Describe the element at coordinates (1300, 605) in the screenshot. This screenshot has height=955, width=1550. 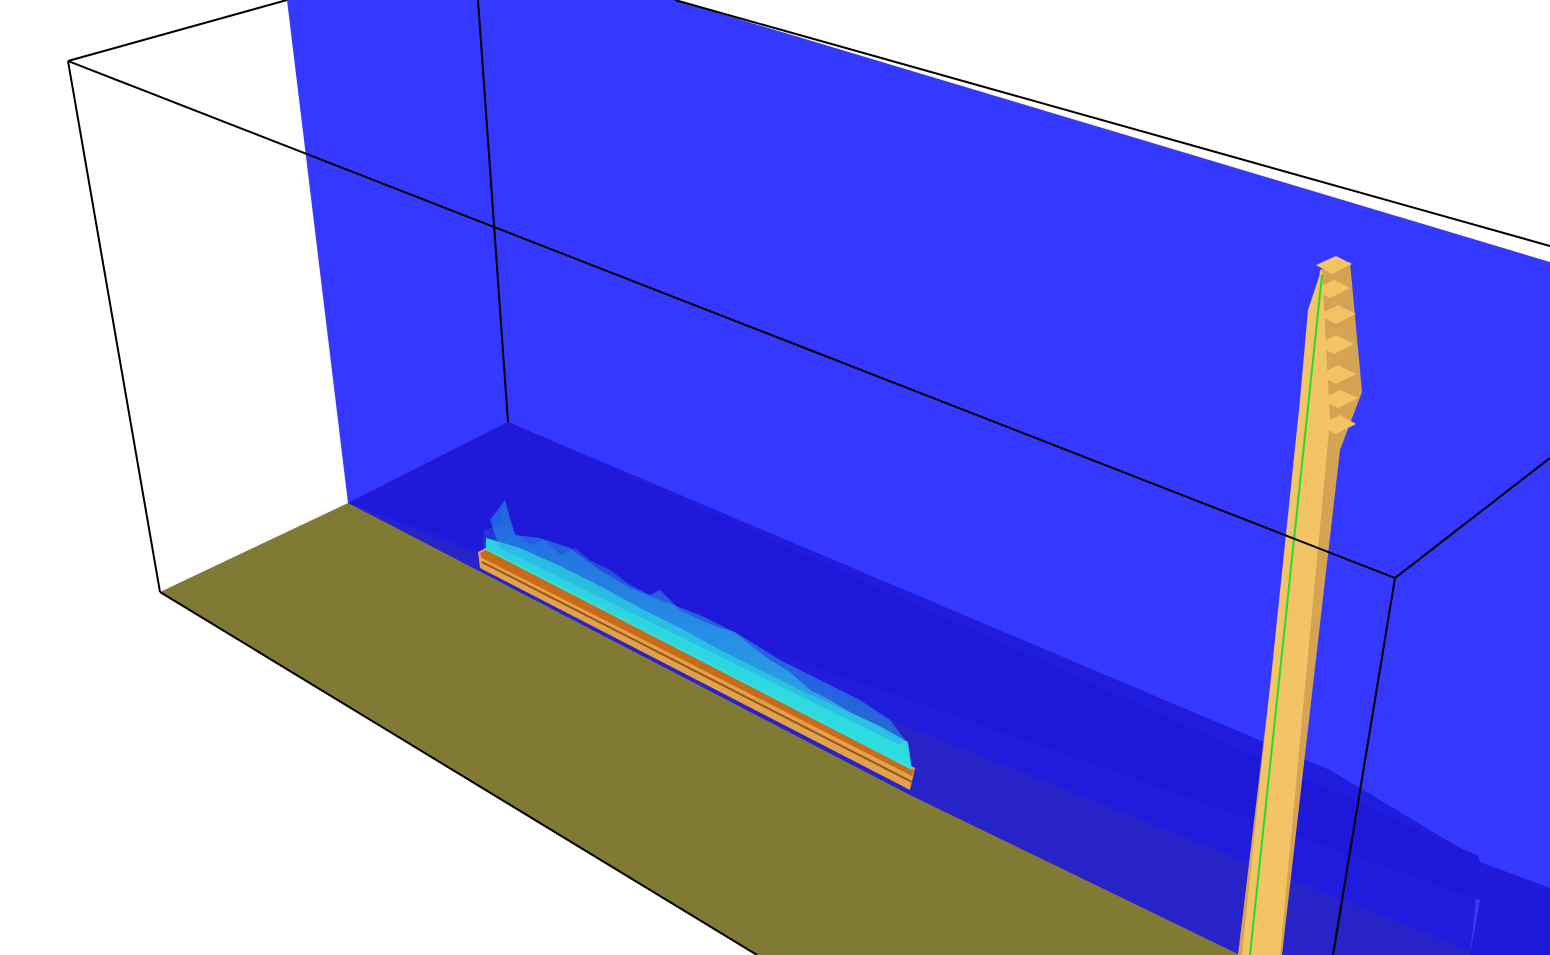
I see `stacked-tower-icon` at that location.